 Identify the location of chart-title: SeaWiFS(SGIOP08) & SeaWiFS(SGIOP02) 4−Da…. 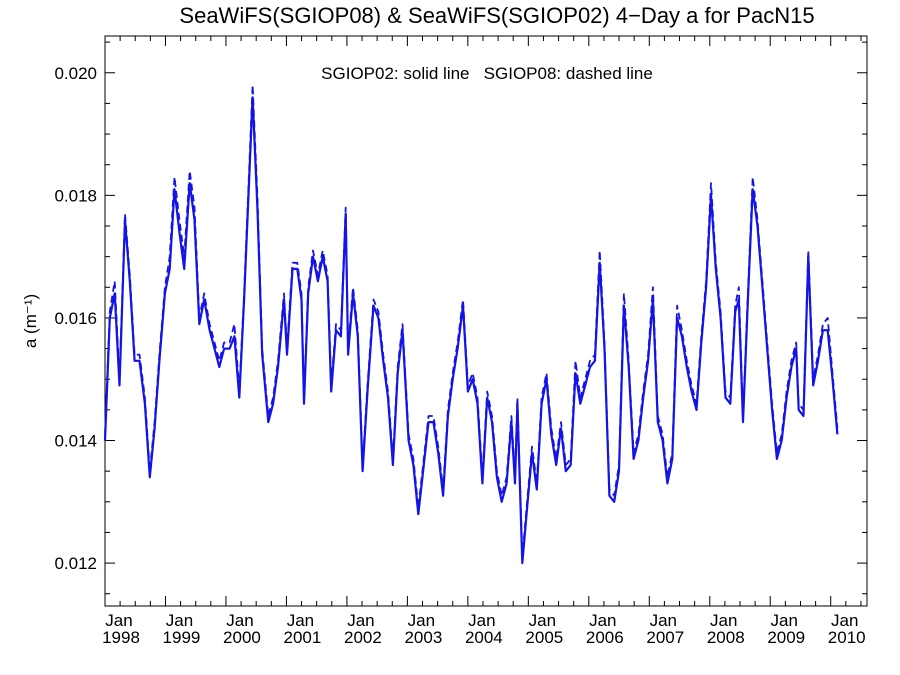
(496, 15).